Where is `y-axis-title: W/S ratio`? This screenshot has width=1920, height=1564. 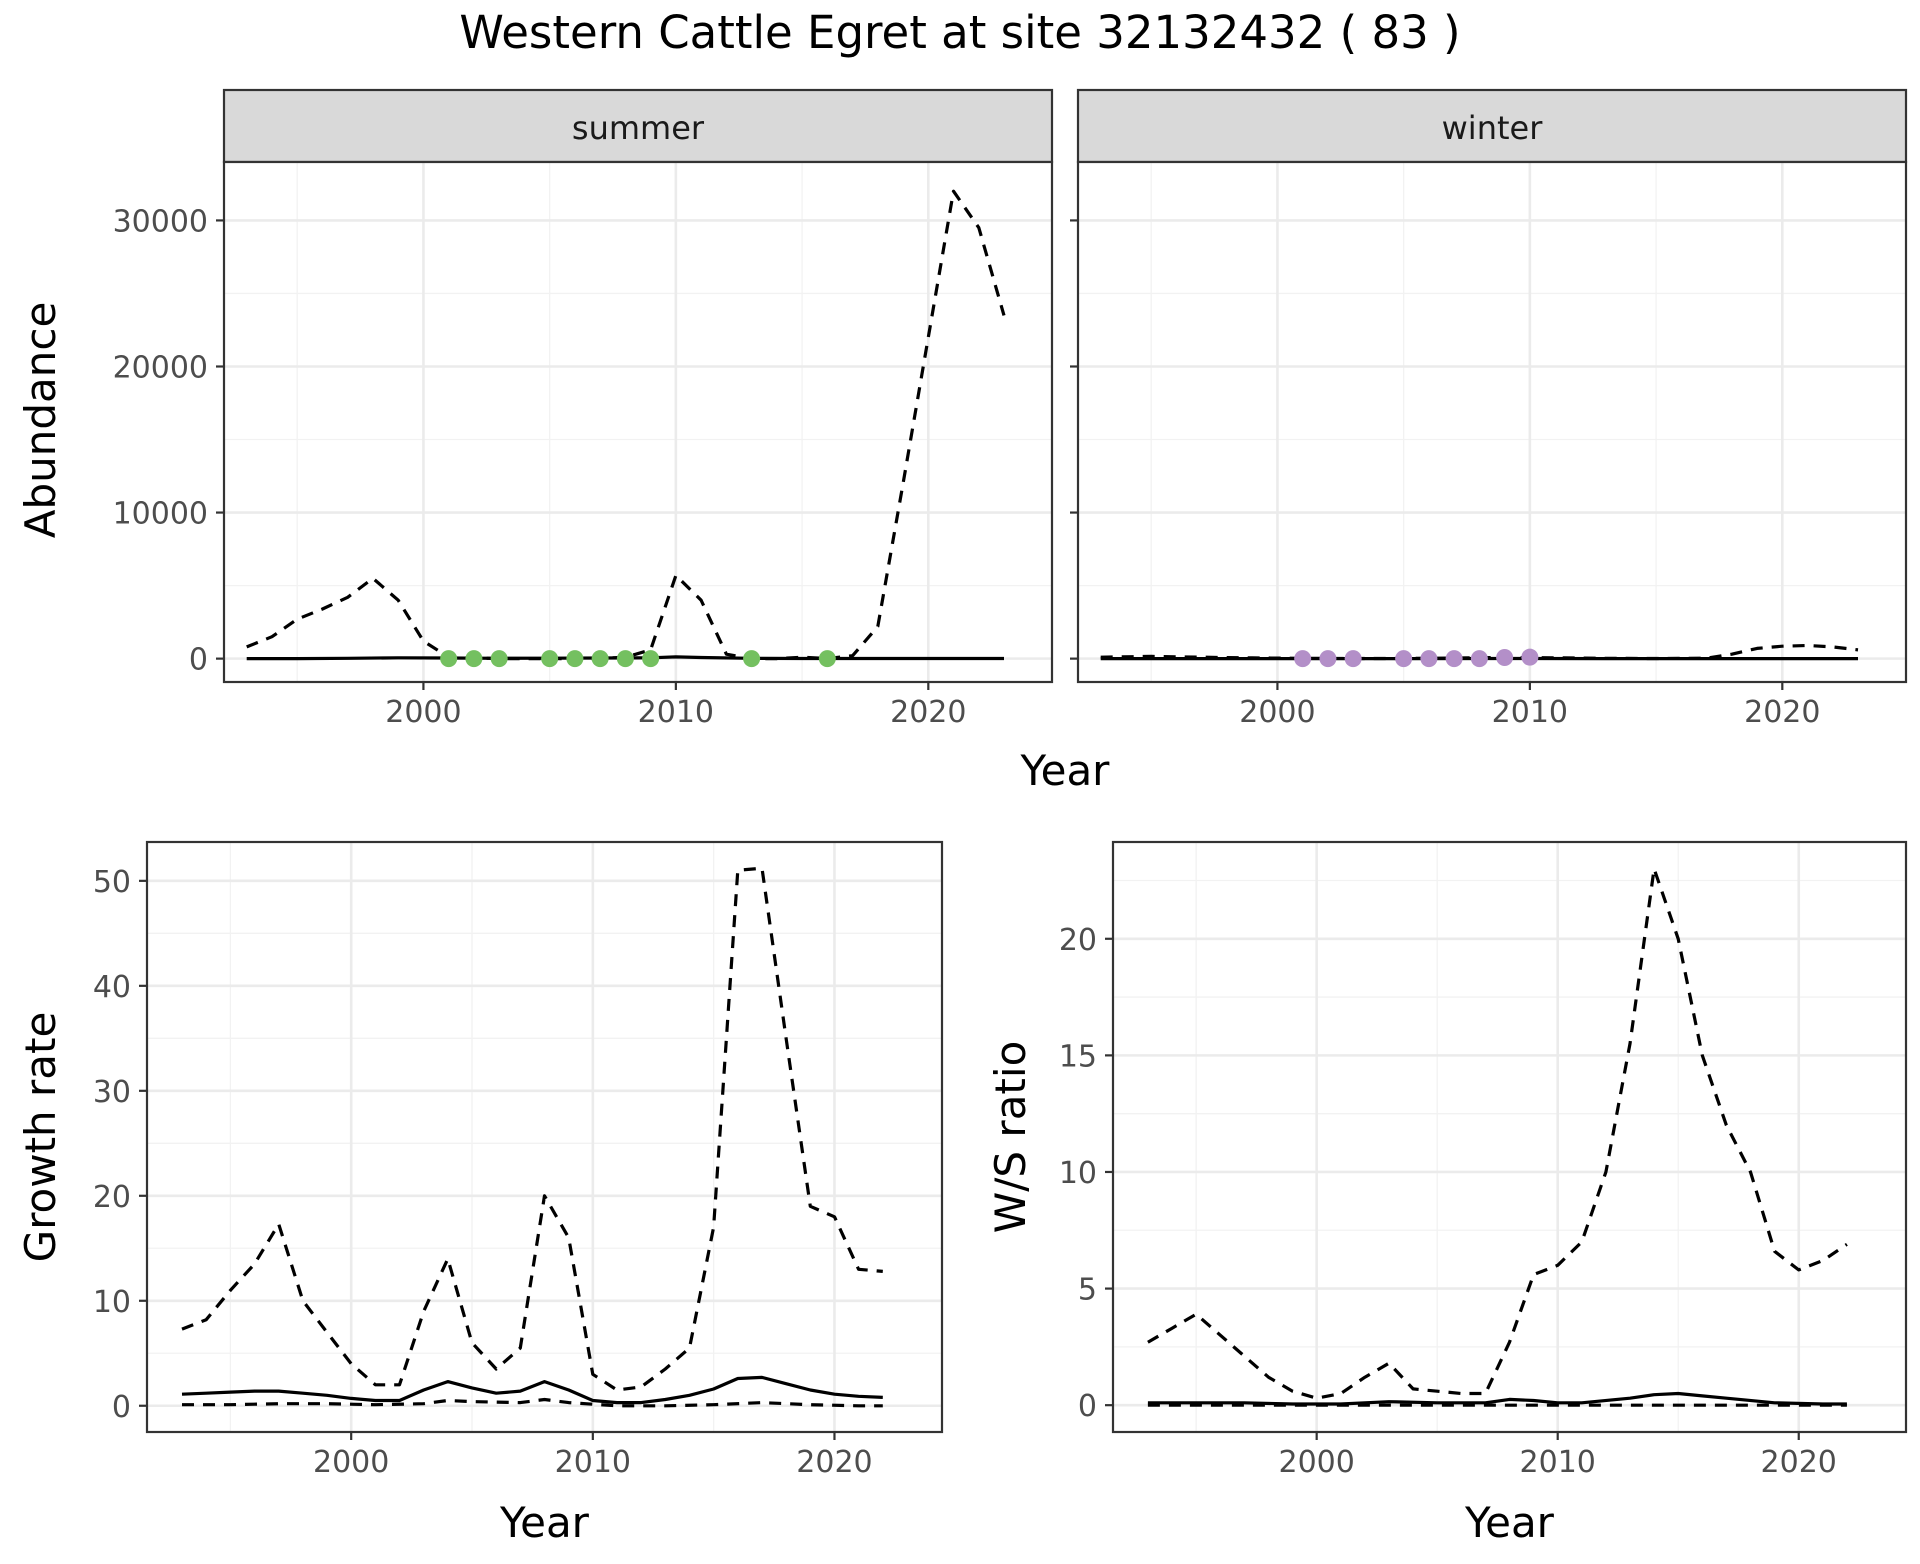
y-axis-title: W/S ratio is located at coordinates (1010, 1137).